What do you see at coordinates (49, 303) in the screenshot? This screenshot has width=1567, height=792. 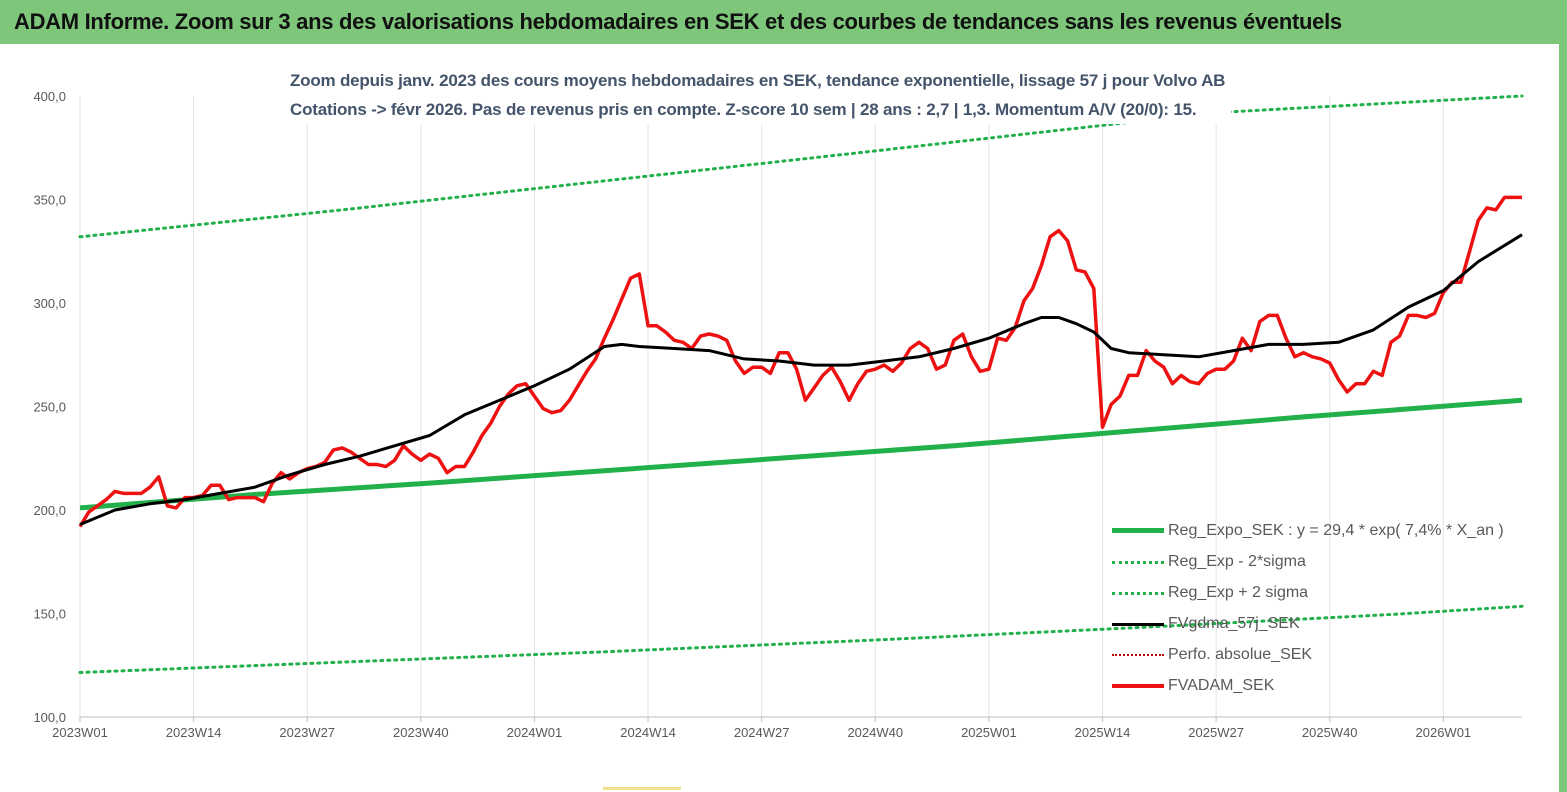 I see `y-tick-label: 300,0` at bounding box center [49, 303].